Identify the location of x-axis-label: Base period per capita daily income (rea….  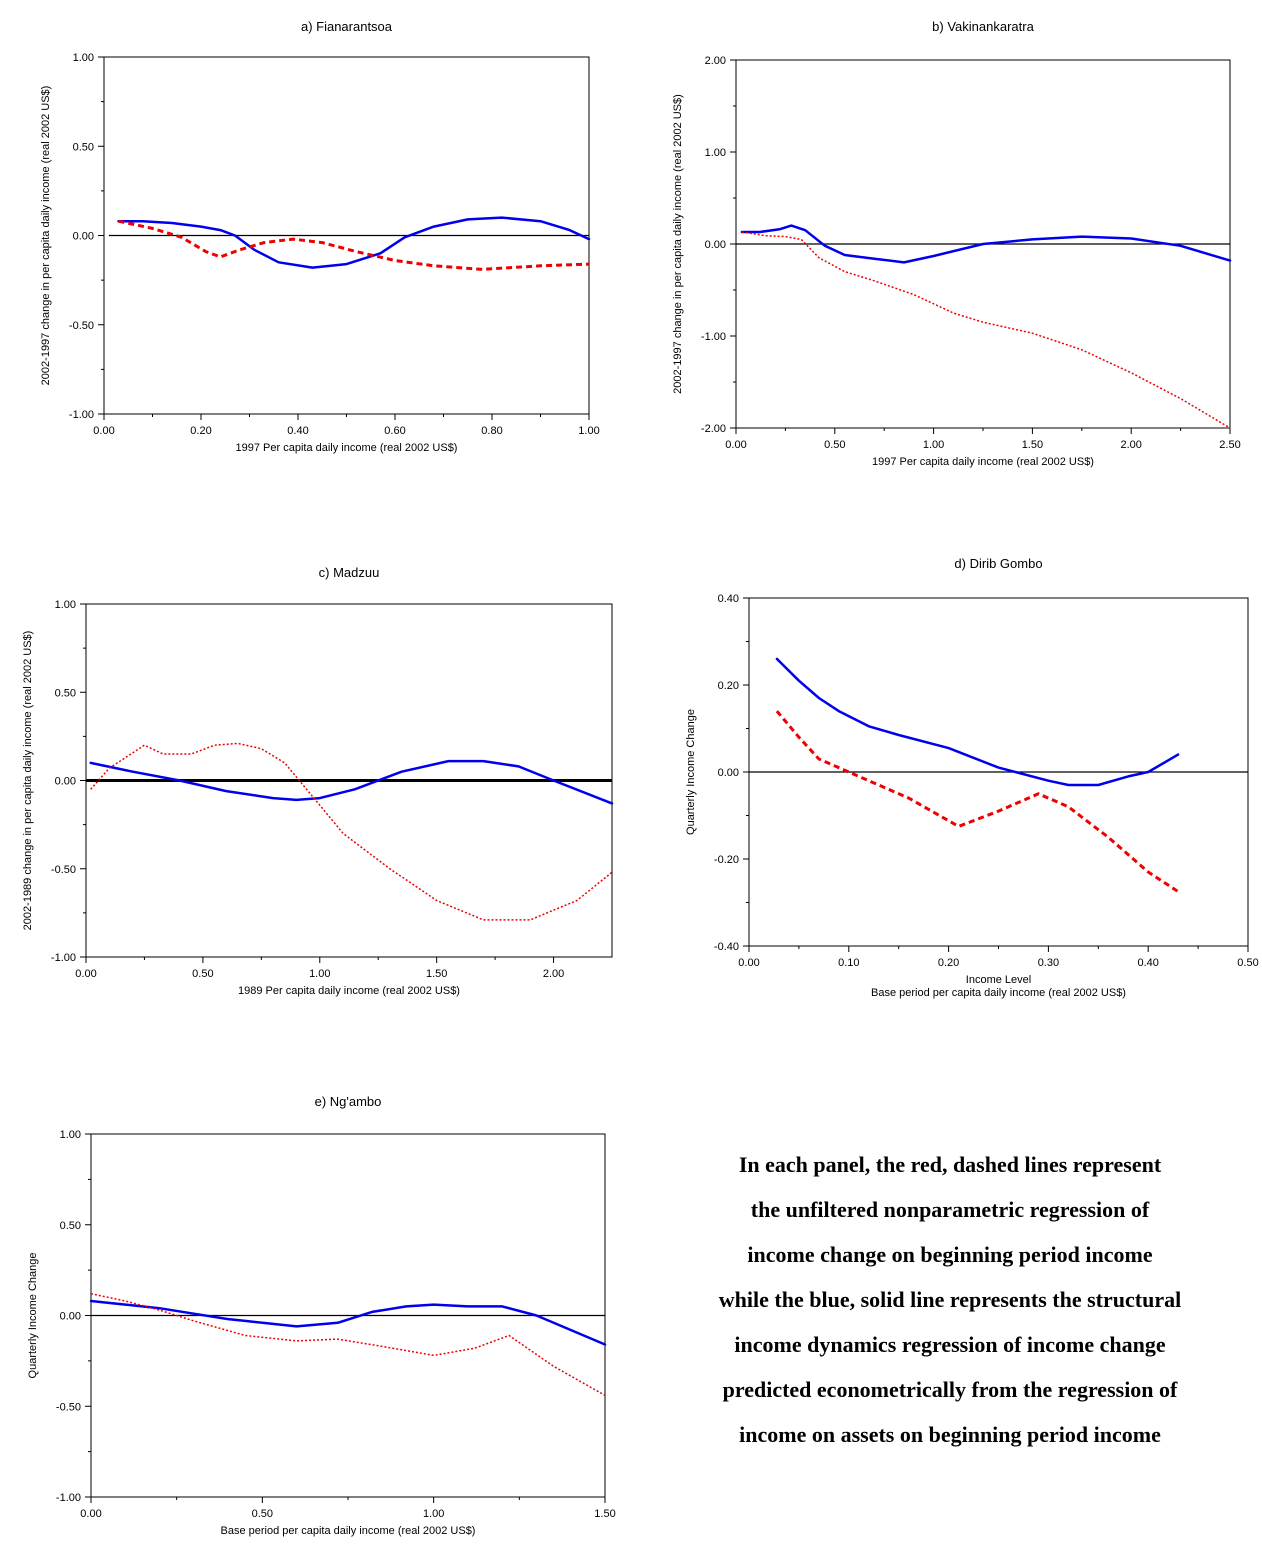
(348, 1531).